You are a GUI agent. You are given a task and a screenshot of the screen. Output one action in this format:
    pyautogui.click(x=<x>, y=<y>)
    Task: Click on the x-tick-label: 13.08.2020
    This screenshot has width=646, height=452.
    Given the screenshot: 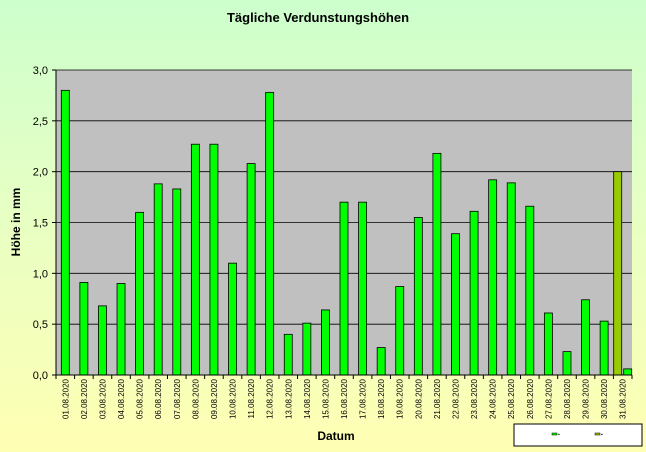 What is the action you would take?
    pyautogui.click(x=288, y=398)
    